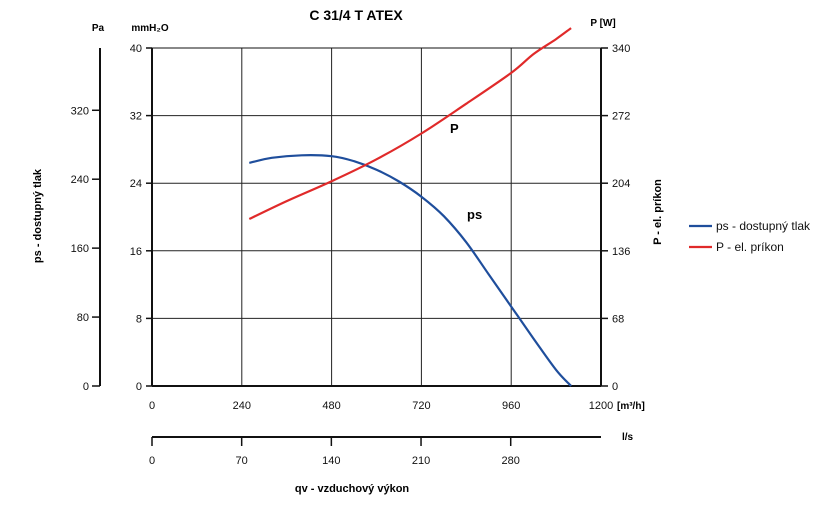  I want to click on x-tick-label: 480, so click(331, 406).